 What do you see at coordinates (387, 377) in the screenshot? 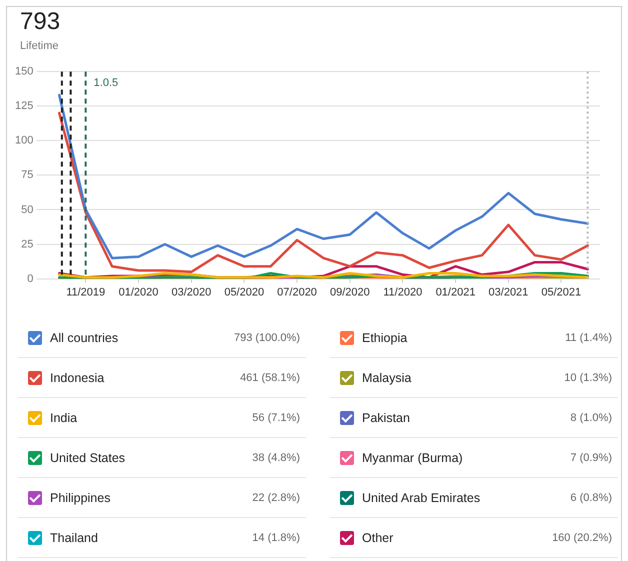
I see `legend-label: Malaysia` at bounding box center [387, 377].